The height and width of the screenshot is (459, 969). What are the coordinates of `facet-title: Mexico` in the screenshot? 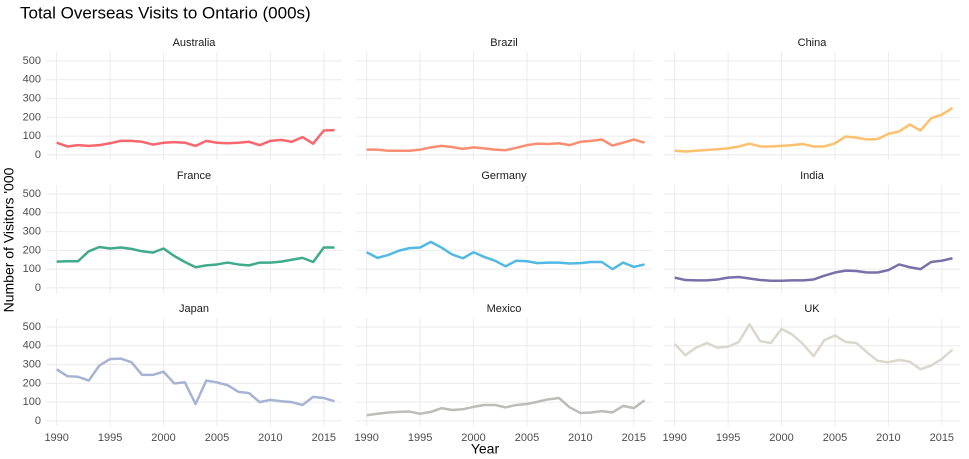 It's located at (504, 309).